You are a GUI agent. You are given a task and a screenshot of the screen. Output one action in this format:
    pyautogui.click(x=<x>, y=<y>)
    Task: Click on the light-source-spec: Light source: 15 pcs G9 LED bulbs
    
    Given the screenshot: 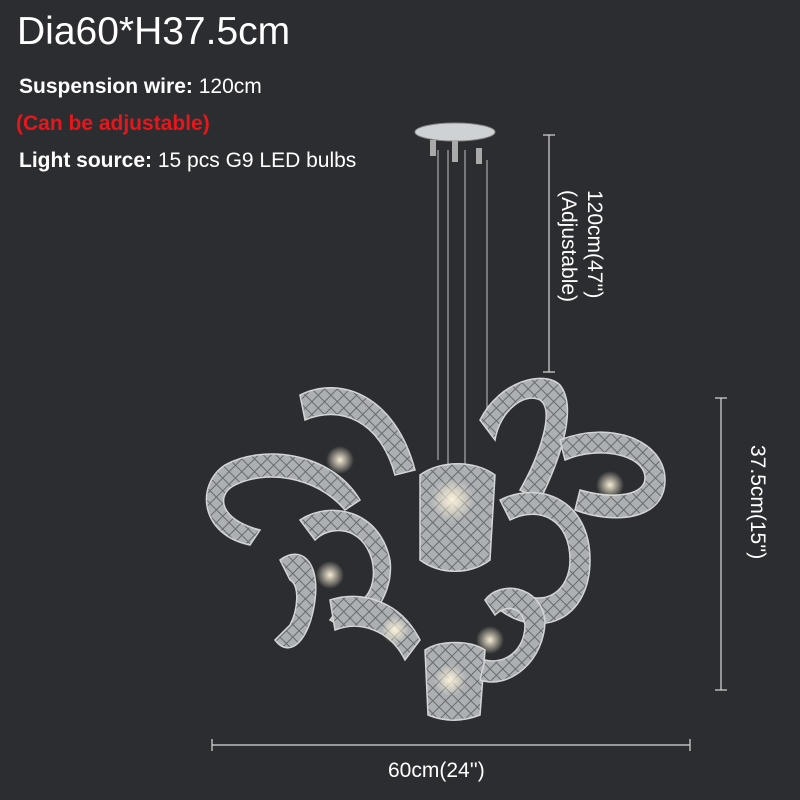 What is the action you would take?
    pyautogui.click(x=187, y=161)
    